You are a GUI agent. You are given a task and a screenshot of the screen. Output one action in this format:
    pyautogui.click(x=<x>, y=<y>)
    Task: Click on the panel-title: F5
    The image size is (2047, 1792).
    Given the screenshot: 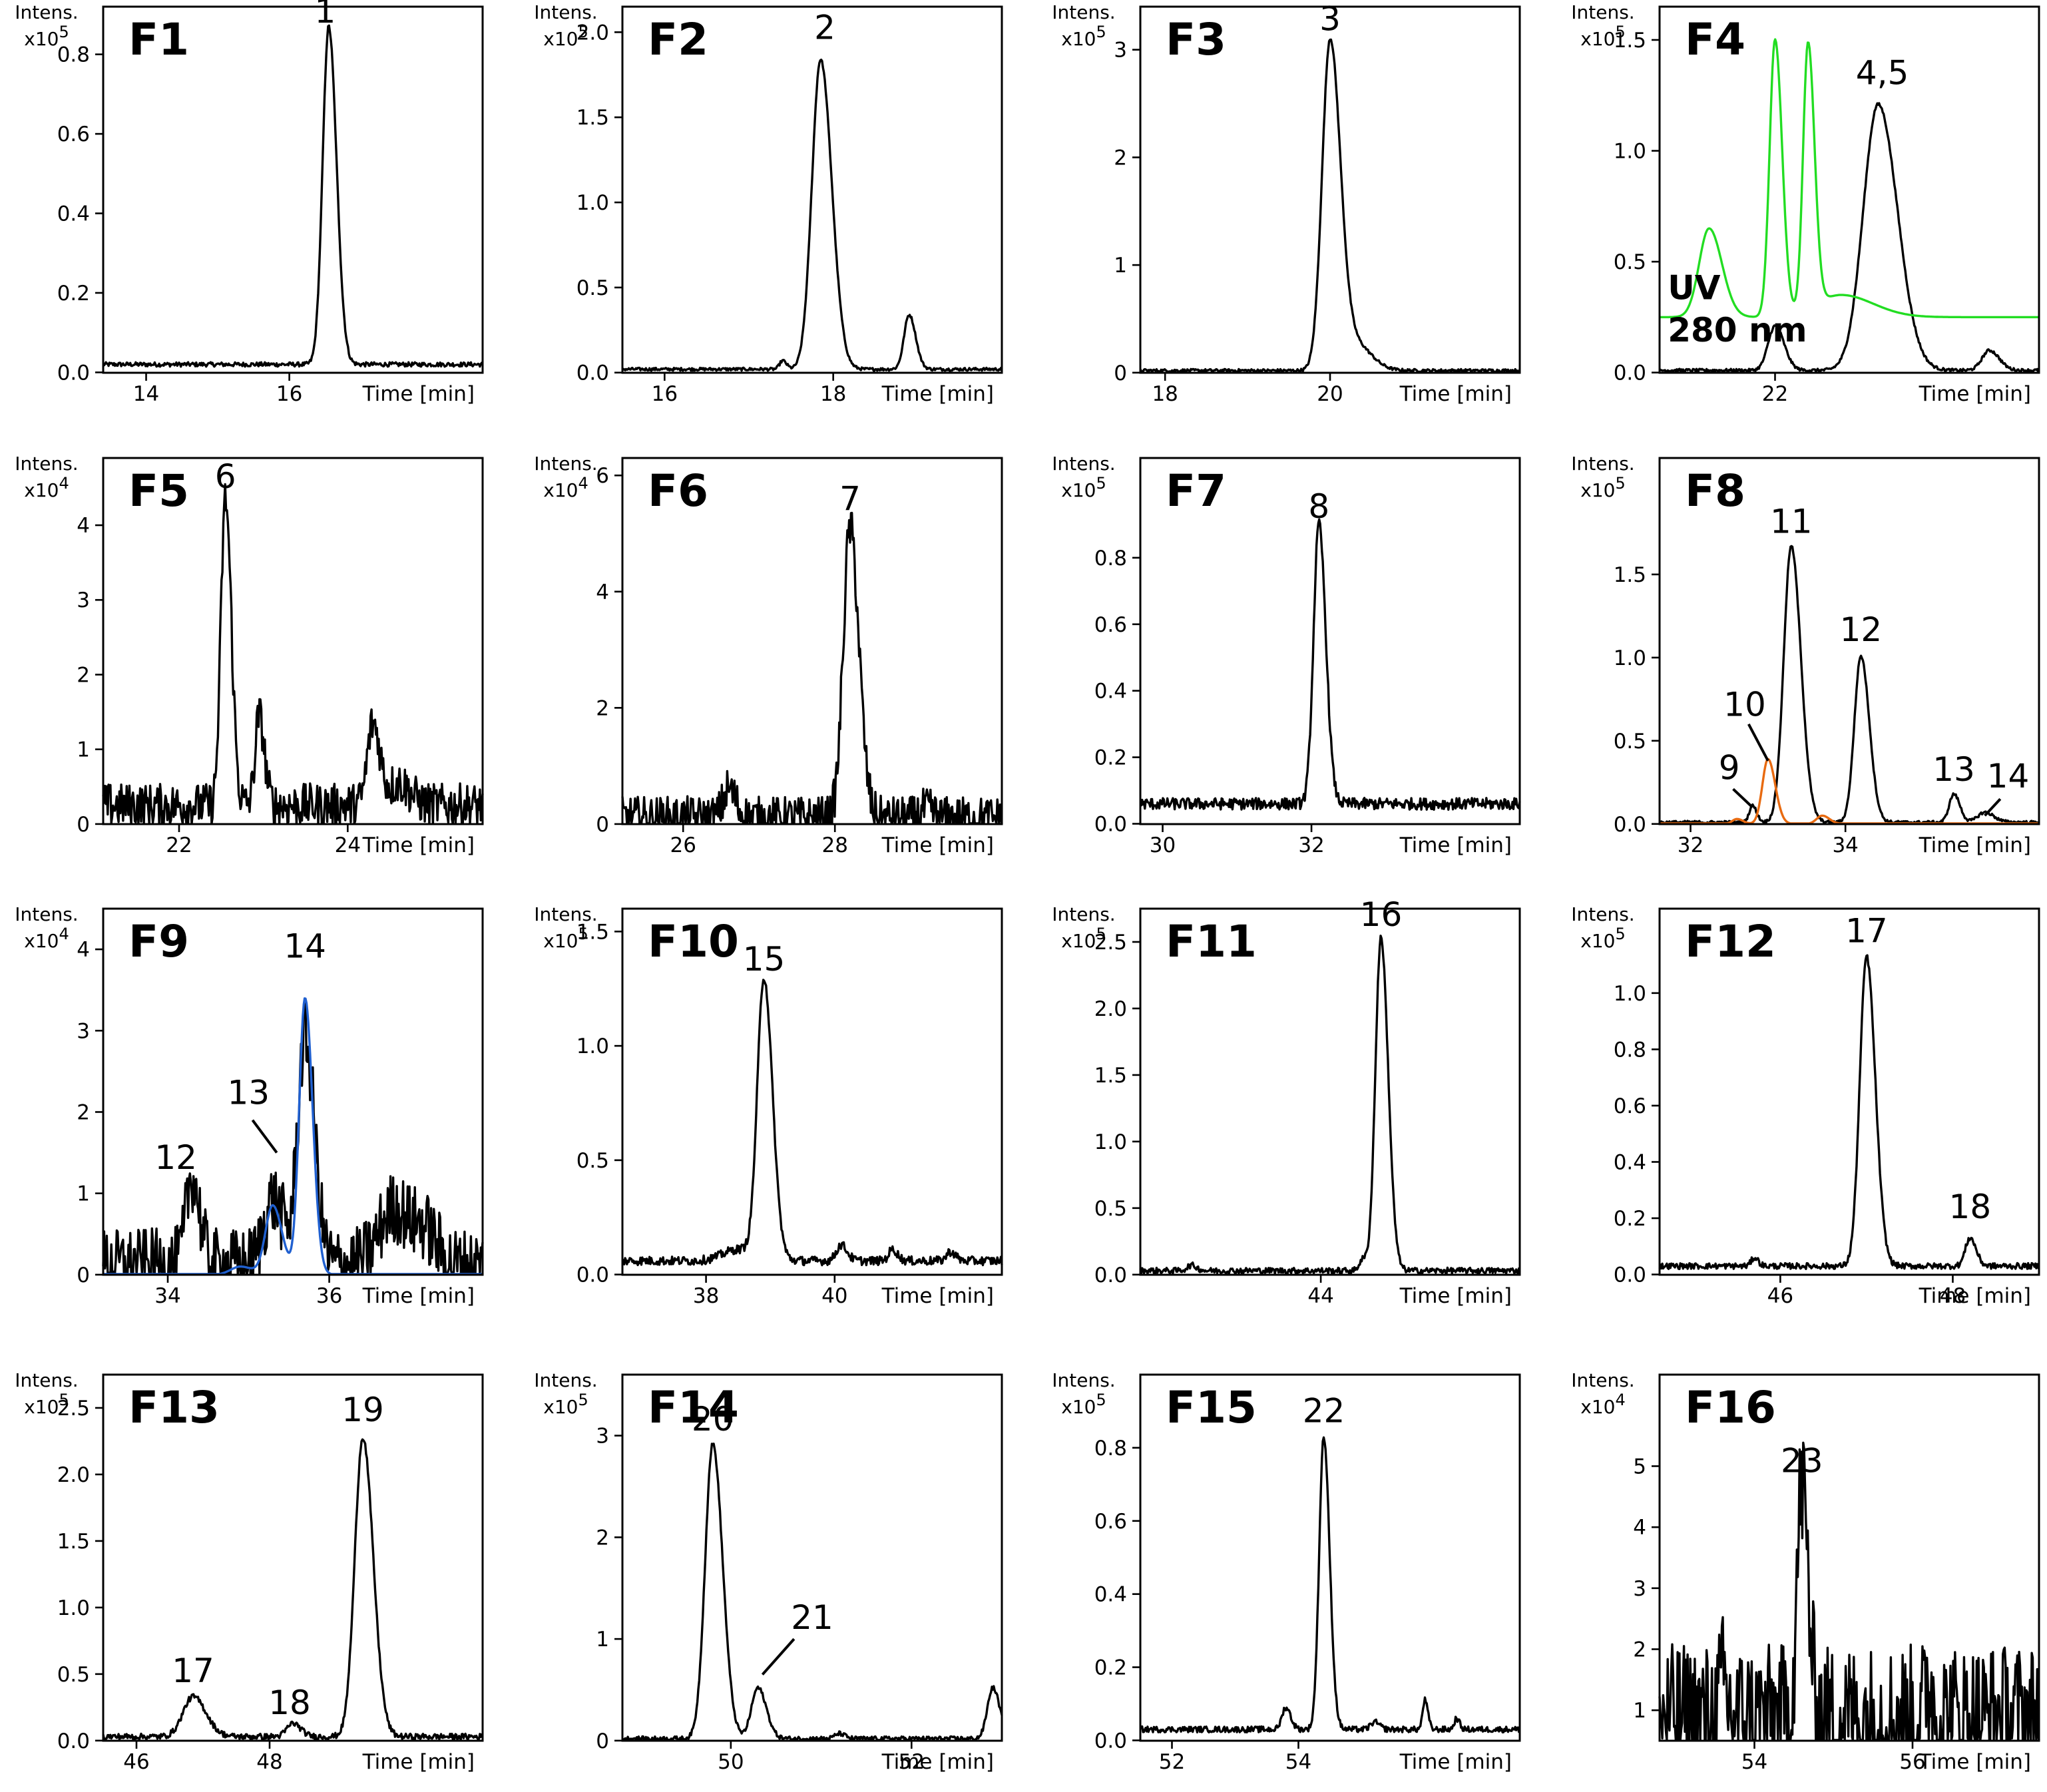 What is the action you would take?
    pyautogui.click(x=158, y=491)
    